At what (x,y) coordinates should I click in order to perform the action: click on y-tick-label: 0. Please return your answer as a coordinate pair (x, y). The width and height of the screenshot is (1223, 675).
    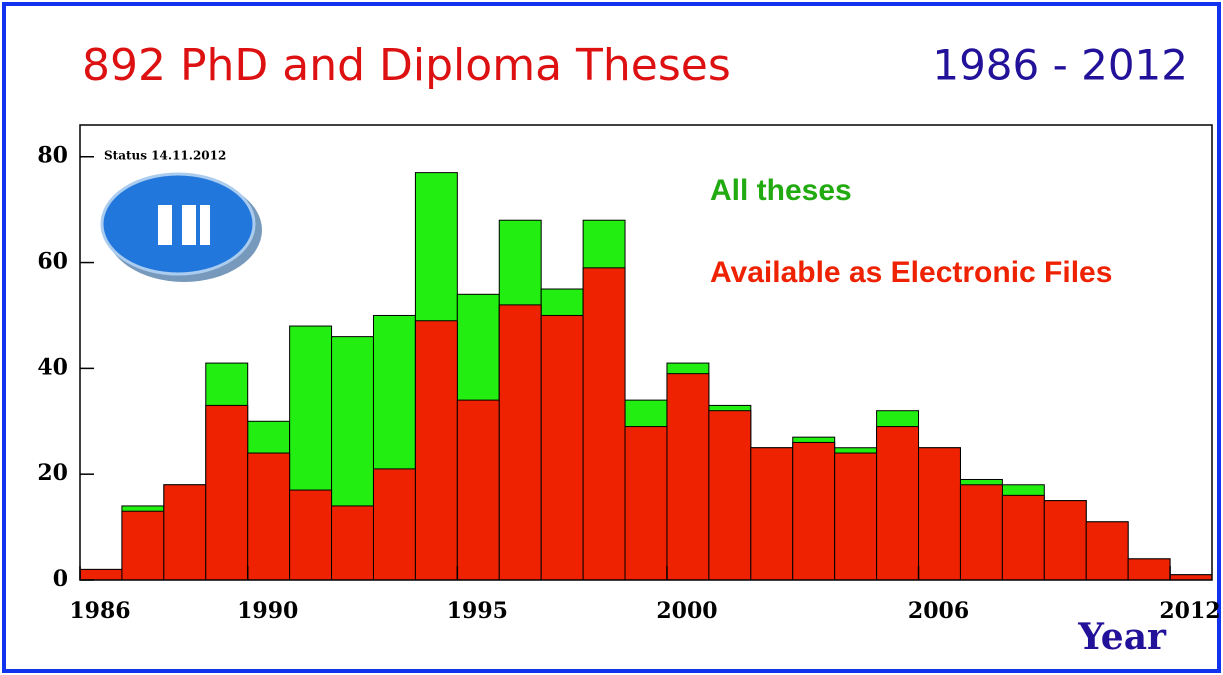
    Looking at the image, I should click on (60, 579).